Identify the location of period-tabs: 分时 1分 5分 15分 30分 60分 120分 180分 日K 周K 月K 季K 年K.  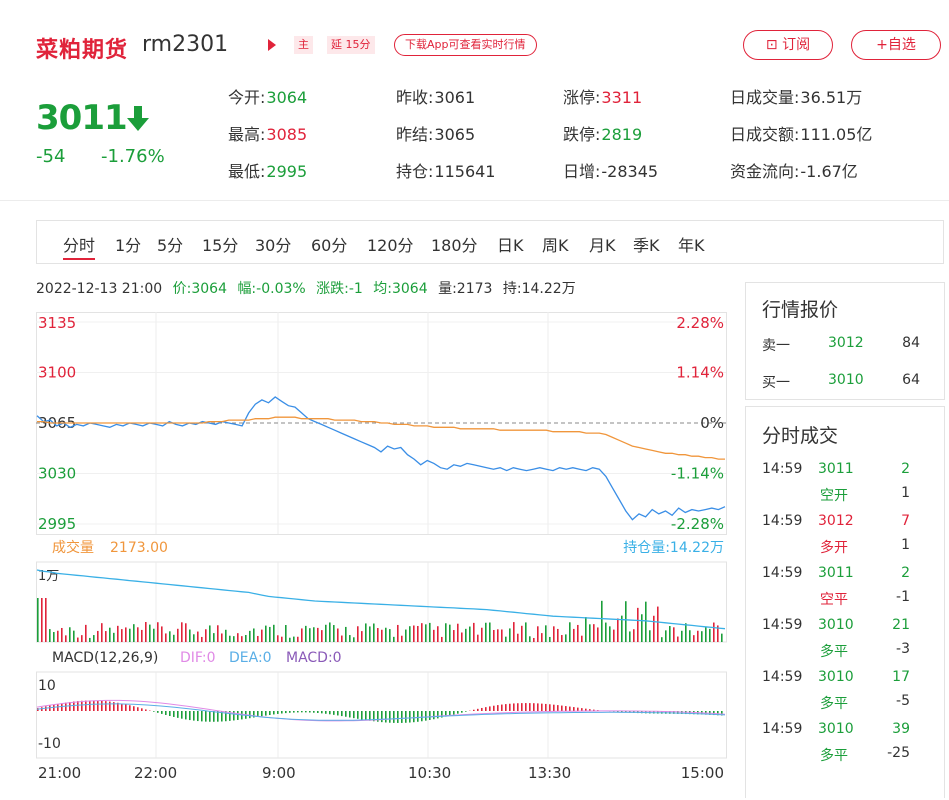
(490, 242).